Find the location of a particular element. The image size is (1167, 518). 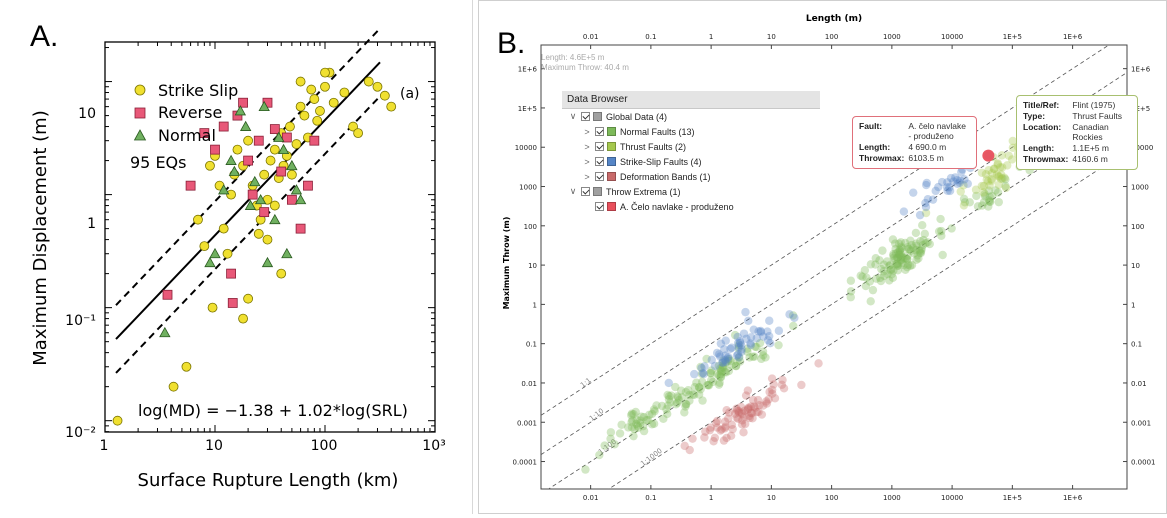

y-tick-label-left: 1 is located at coordinates (535, 305).